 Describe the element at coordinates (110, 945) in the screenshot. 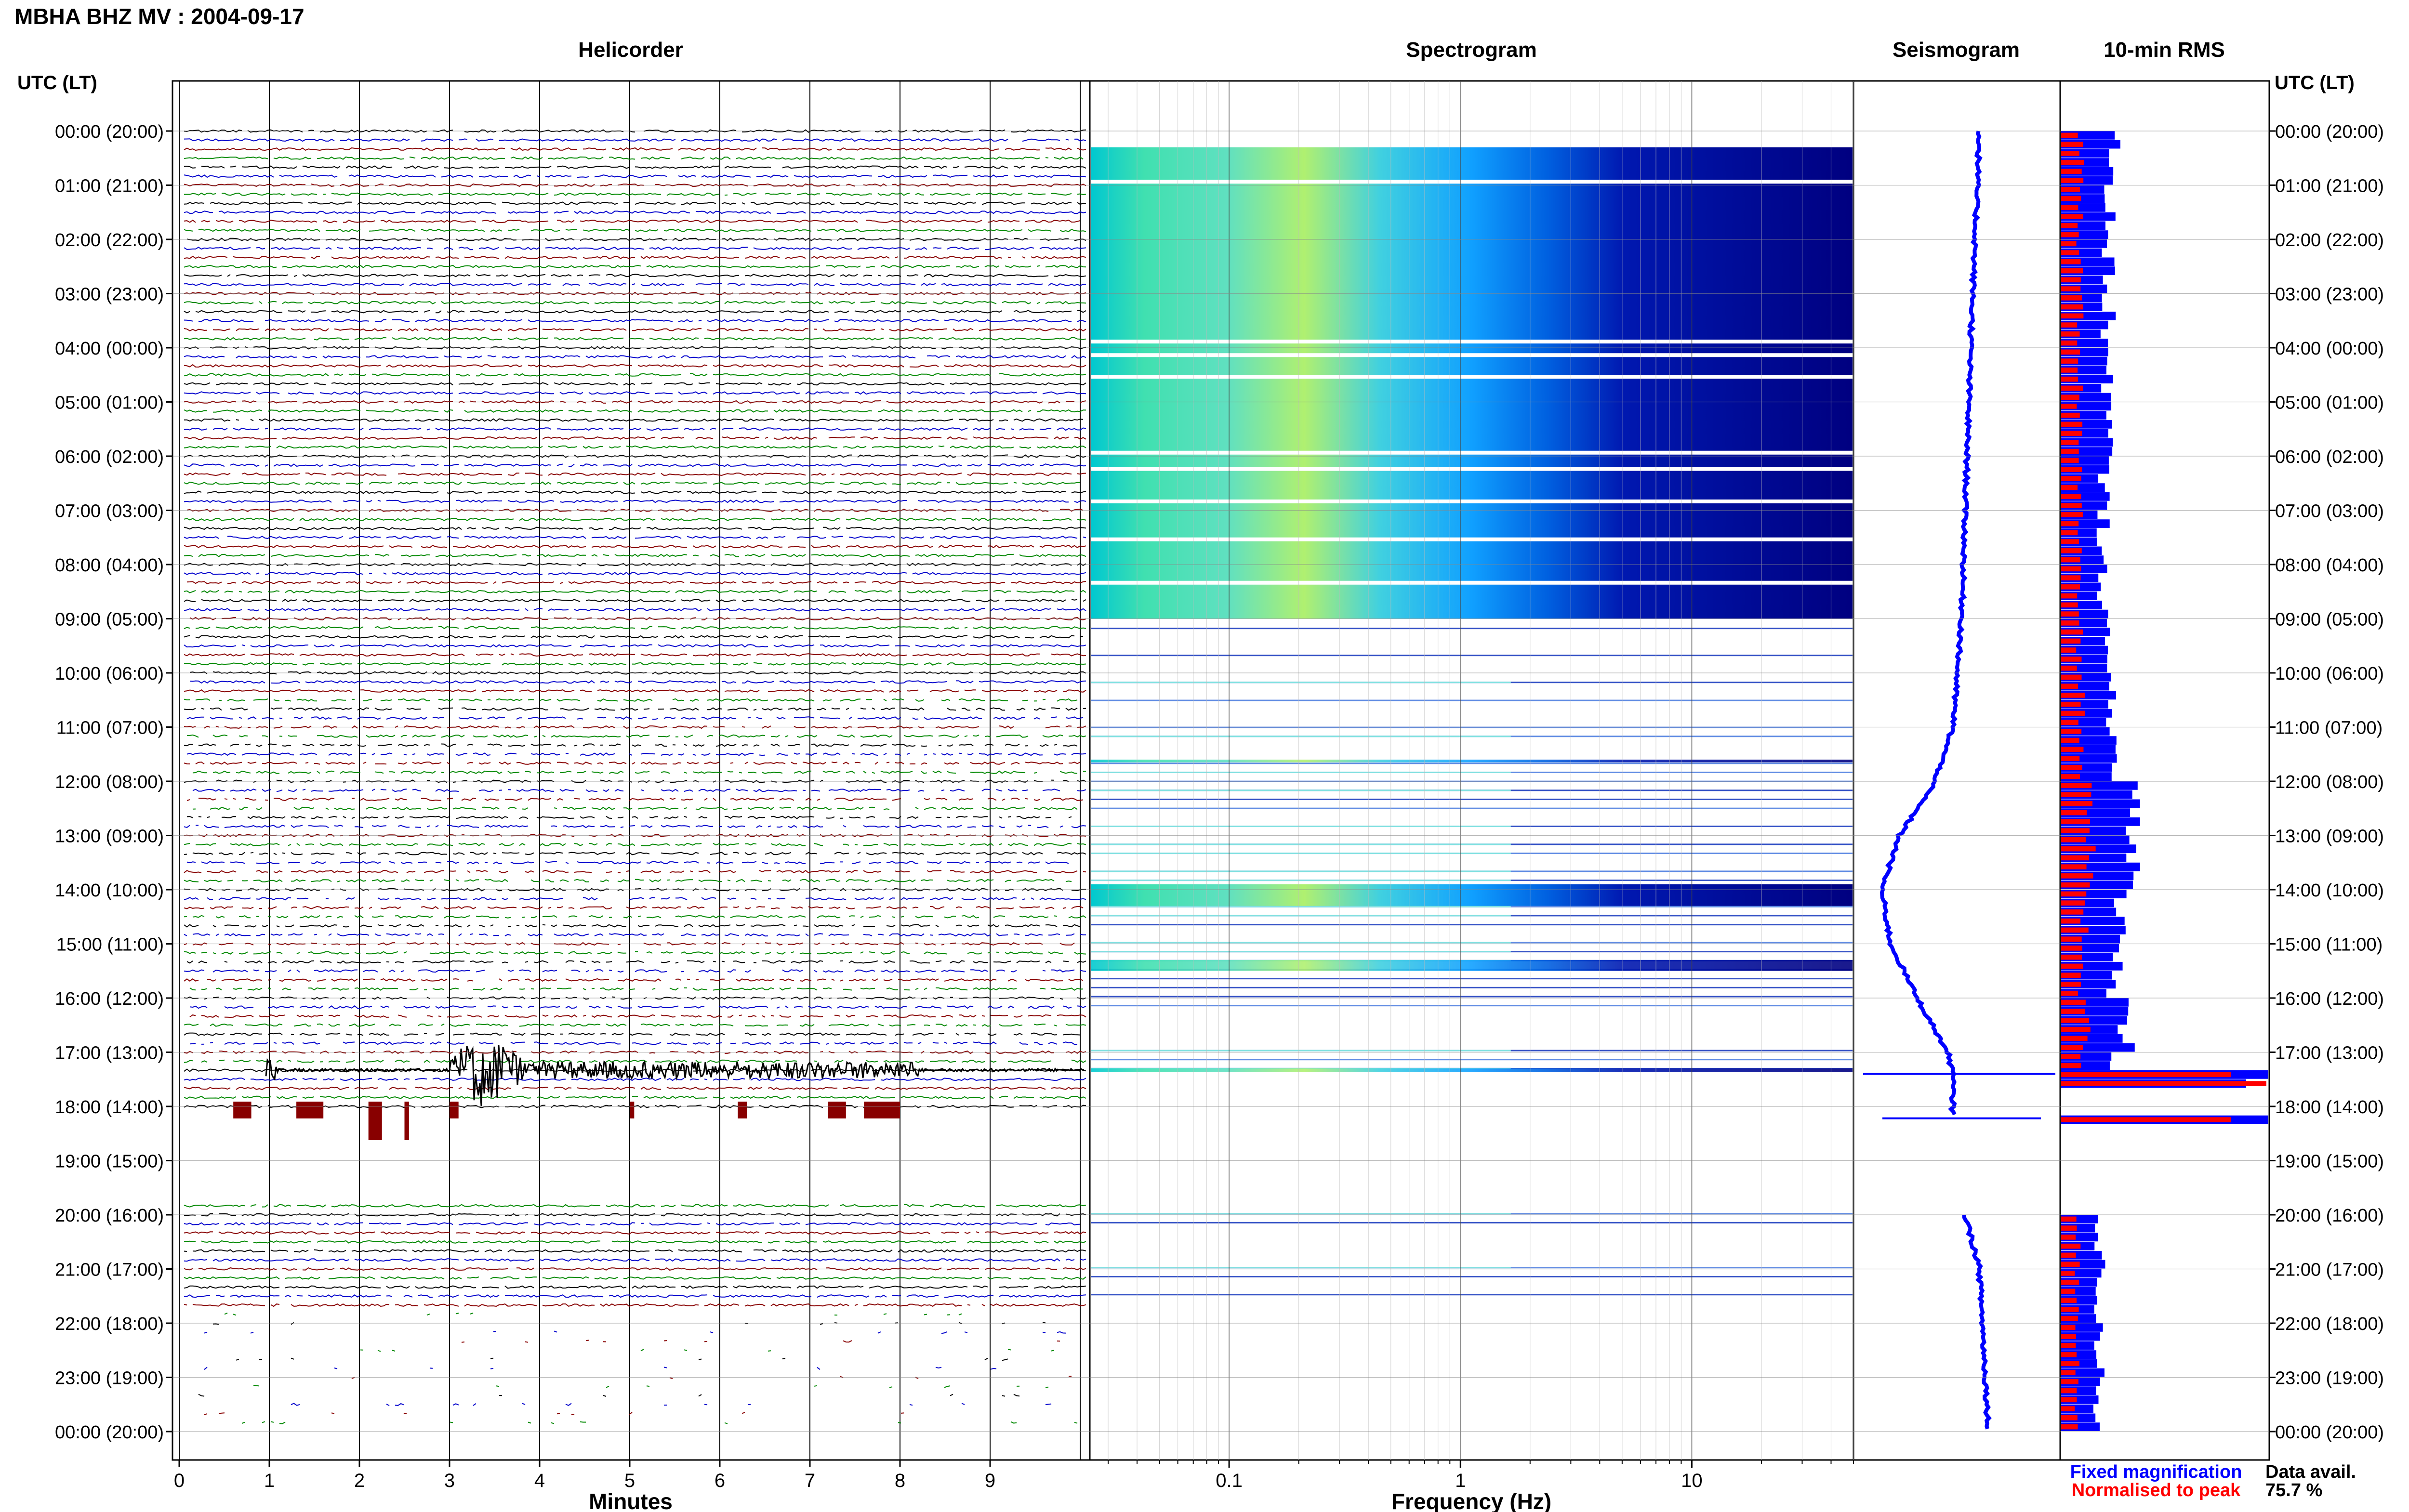

I see `time-label-left: 15:00 (11:00)` at that location.